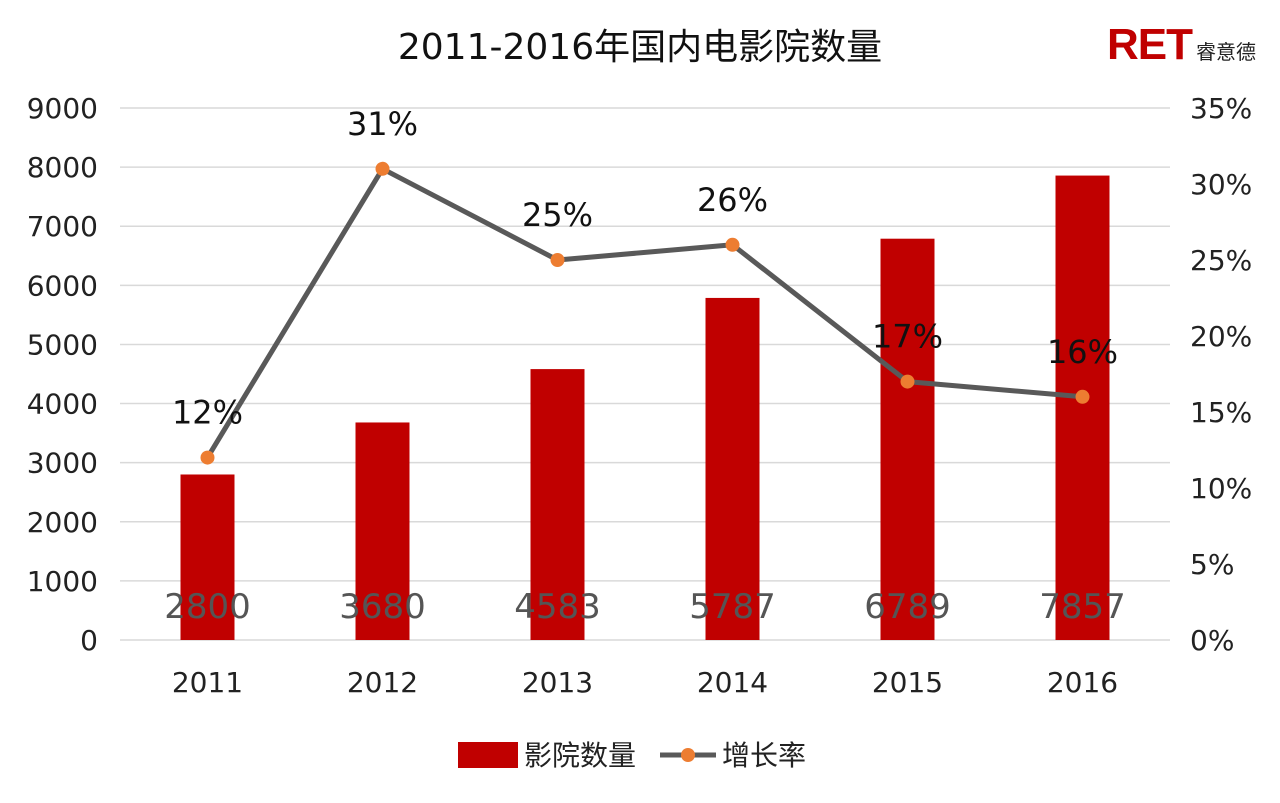  What do you see at coordinates (488, 755) in the screenshot?
I see `legend-swatch-bars` at bounding box center [488, 755].